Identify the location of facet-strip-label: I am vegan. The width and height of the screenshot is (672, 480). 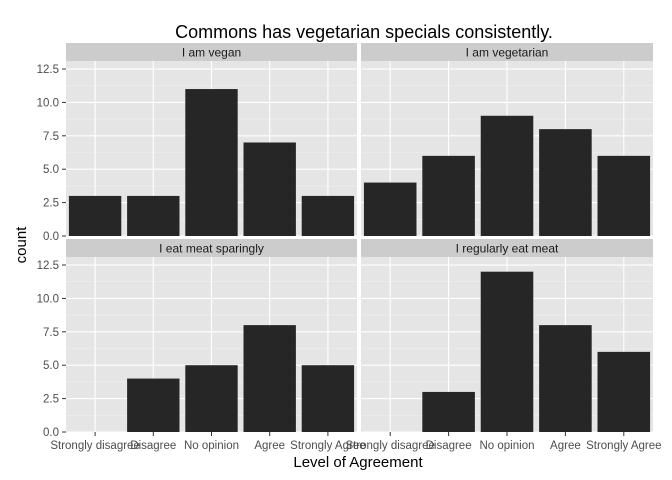
(211, 53).